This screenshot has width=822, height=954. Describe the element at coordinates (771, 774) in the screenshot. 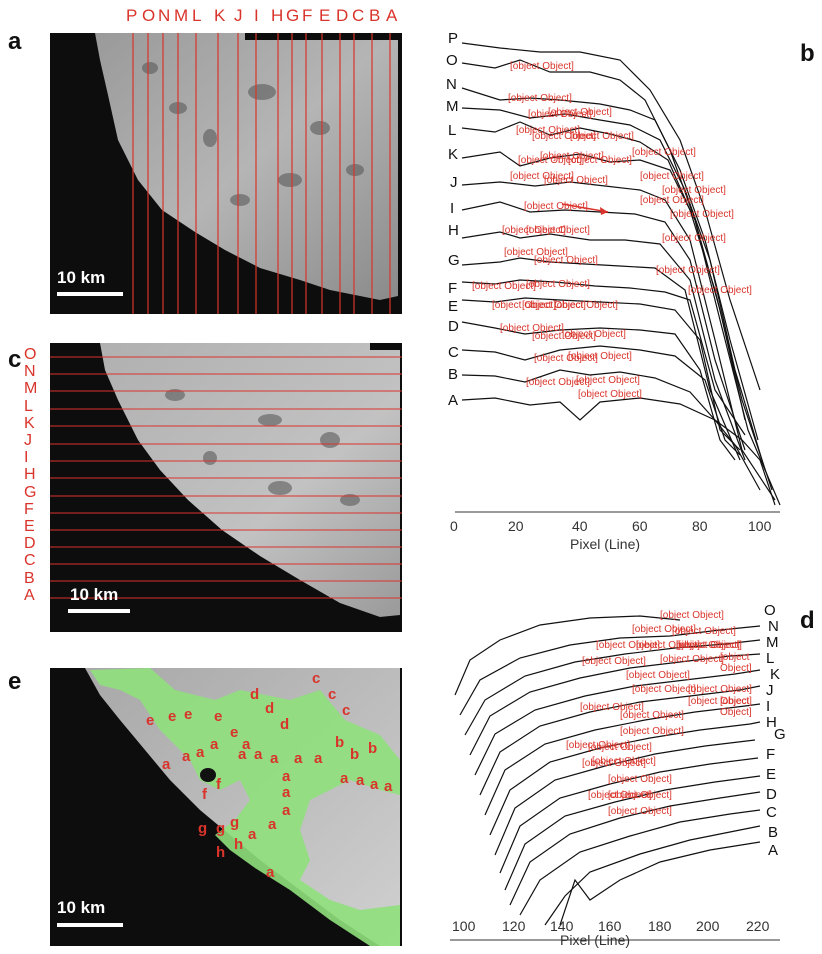

I see `profile-d-E: E` at that location.